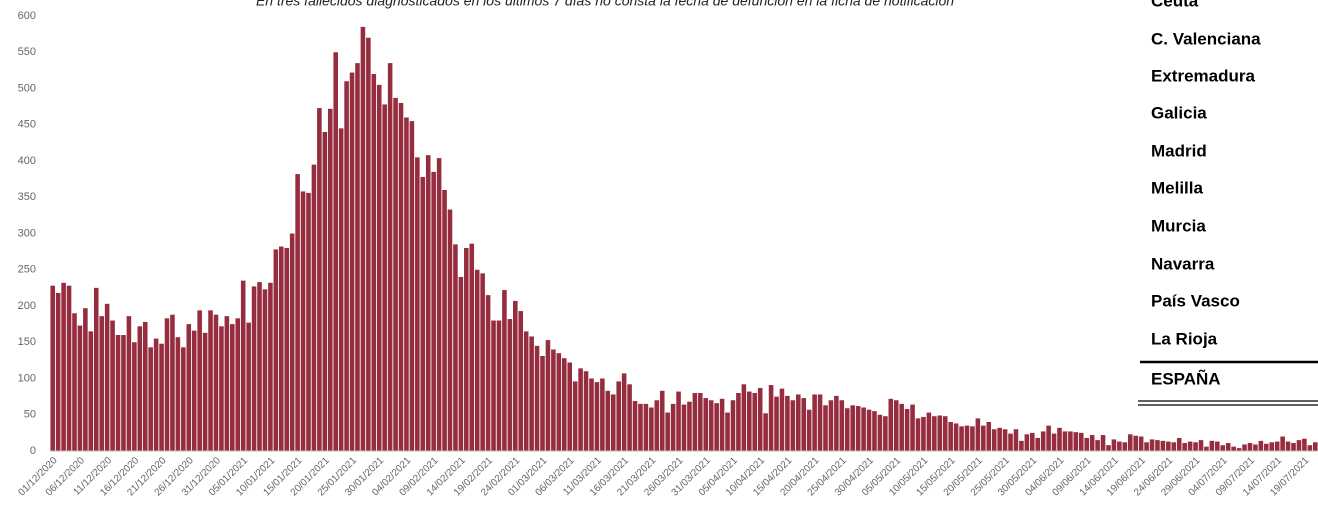  Describe the element at coordinates (27, 125) in the screenshot. I see `y-tick-label: 450` at that location.